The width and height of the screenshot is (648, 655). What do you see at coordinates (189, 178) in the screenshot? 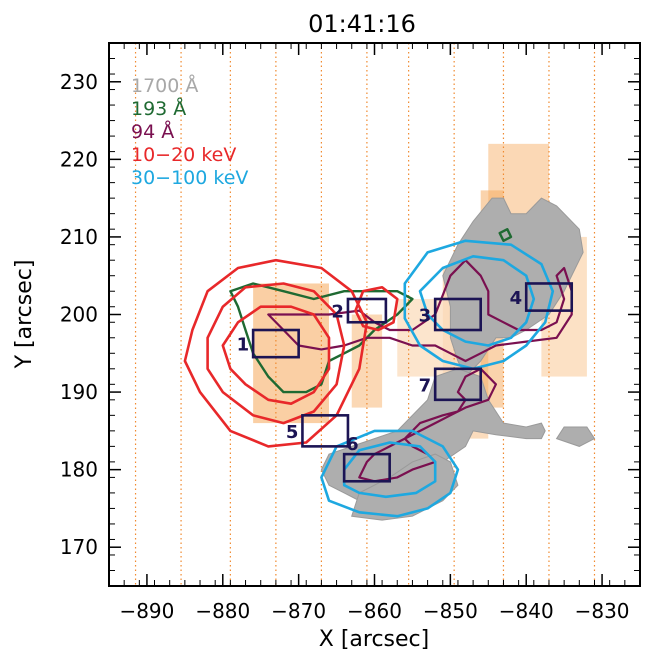
I see `legend-entry-5: 30−100 keV` at bounding box center [189, 178].